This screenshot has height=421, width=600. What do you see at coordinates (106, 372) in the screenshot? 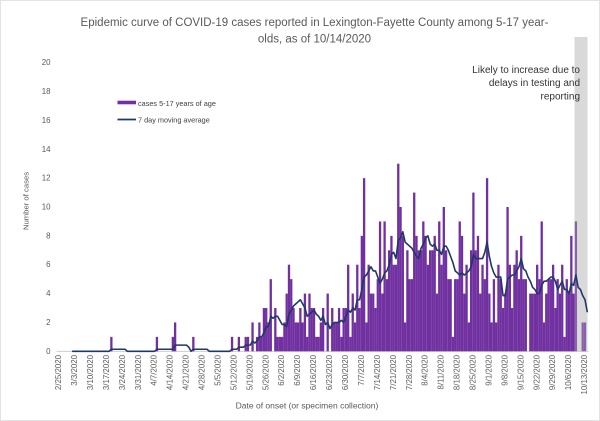
I see `svg-text: 3/17/2020` at bounding box center [106, 372].